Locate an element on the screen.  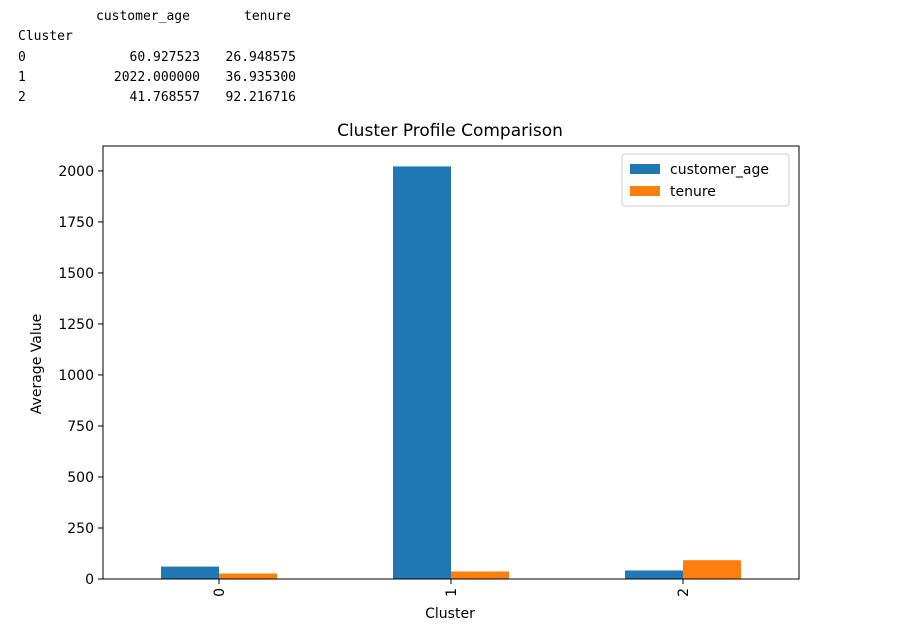
x-axis: 0 1 2 is located at coordinates (452, 588).